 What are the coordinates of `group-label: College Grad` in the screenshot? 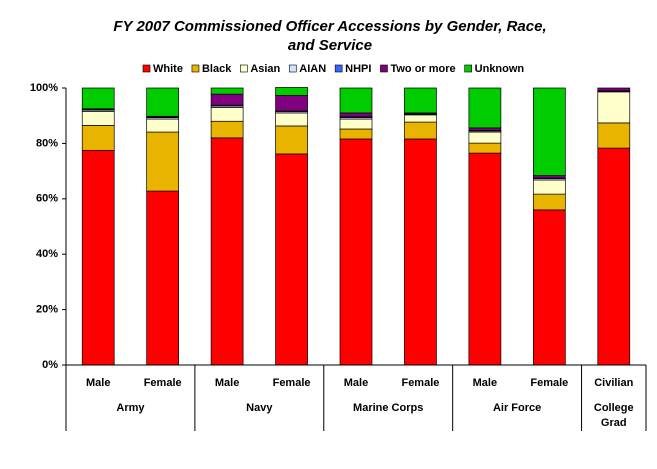 It's located at (613, 415).